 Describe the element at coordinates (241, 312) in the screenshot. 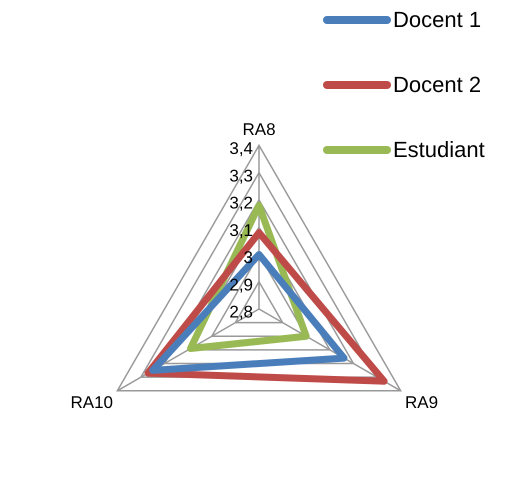

I see `y-tick-label: 2,8` at that location.